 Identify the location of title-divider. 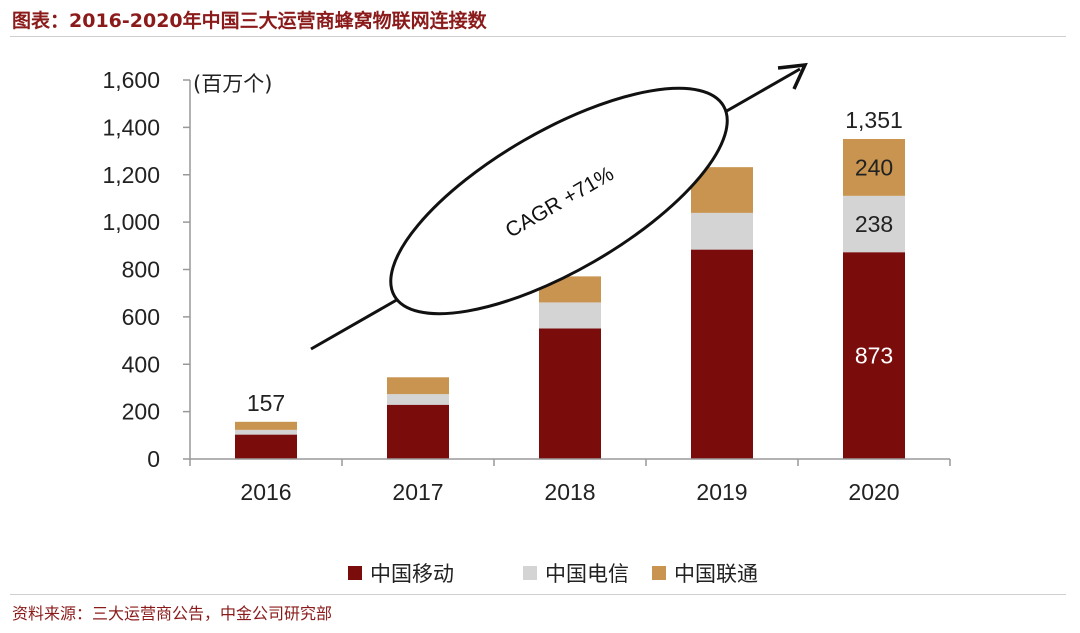
(538, 36).